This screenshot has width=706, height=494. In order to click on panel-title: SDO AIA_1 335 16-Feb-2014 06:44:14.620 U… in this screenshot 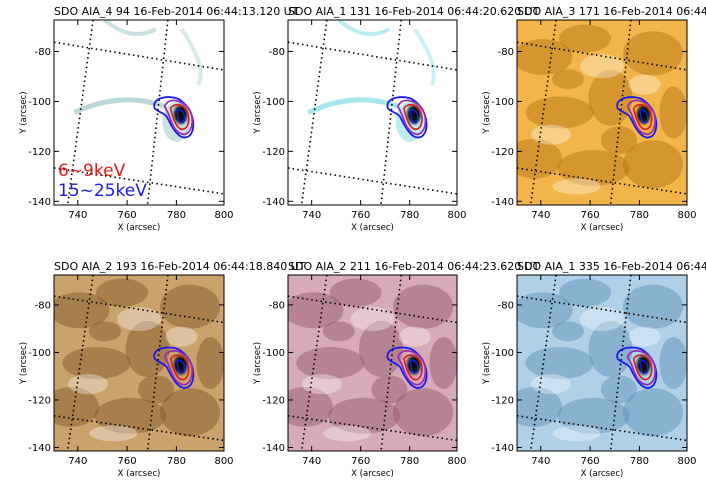, I will do `click(611, 266)`.